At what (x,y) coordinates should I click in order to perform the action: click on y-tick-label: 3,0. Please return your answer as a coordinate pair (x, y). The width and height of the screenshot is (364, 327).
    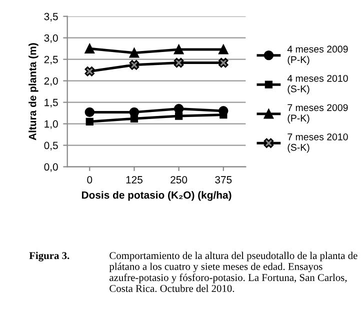
    Looking at the image, I should click on (51, 38).